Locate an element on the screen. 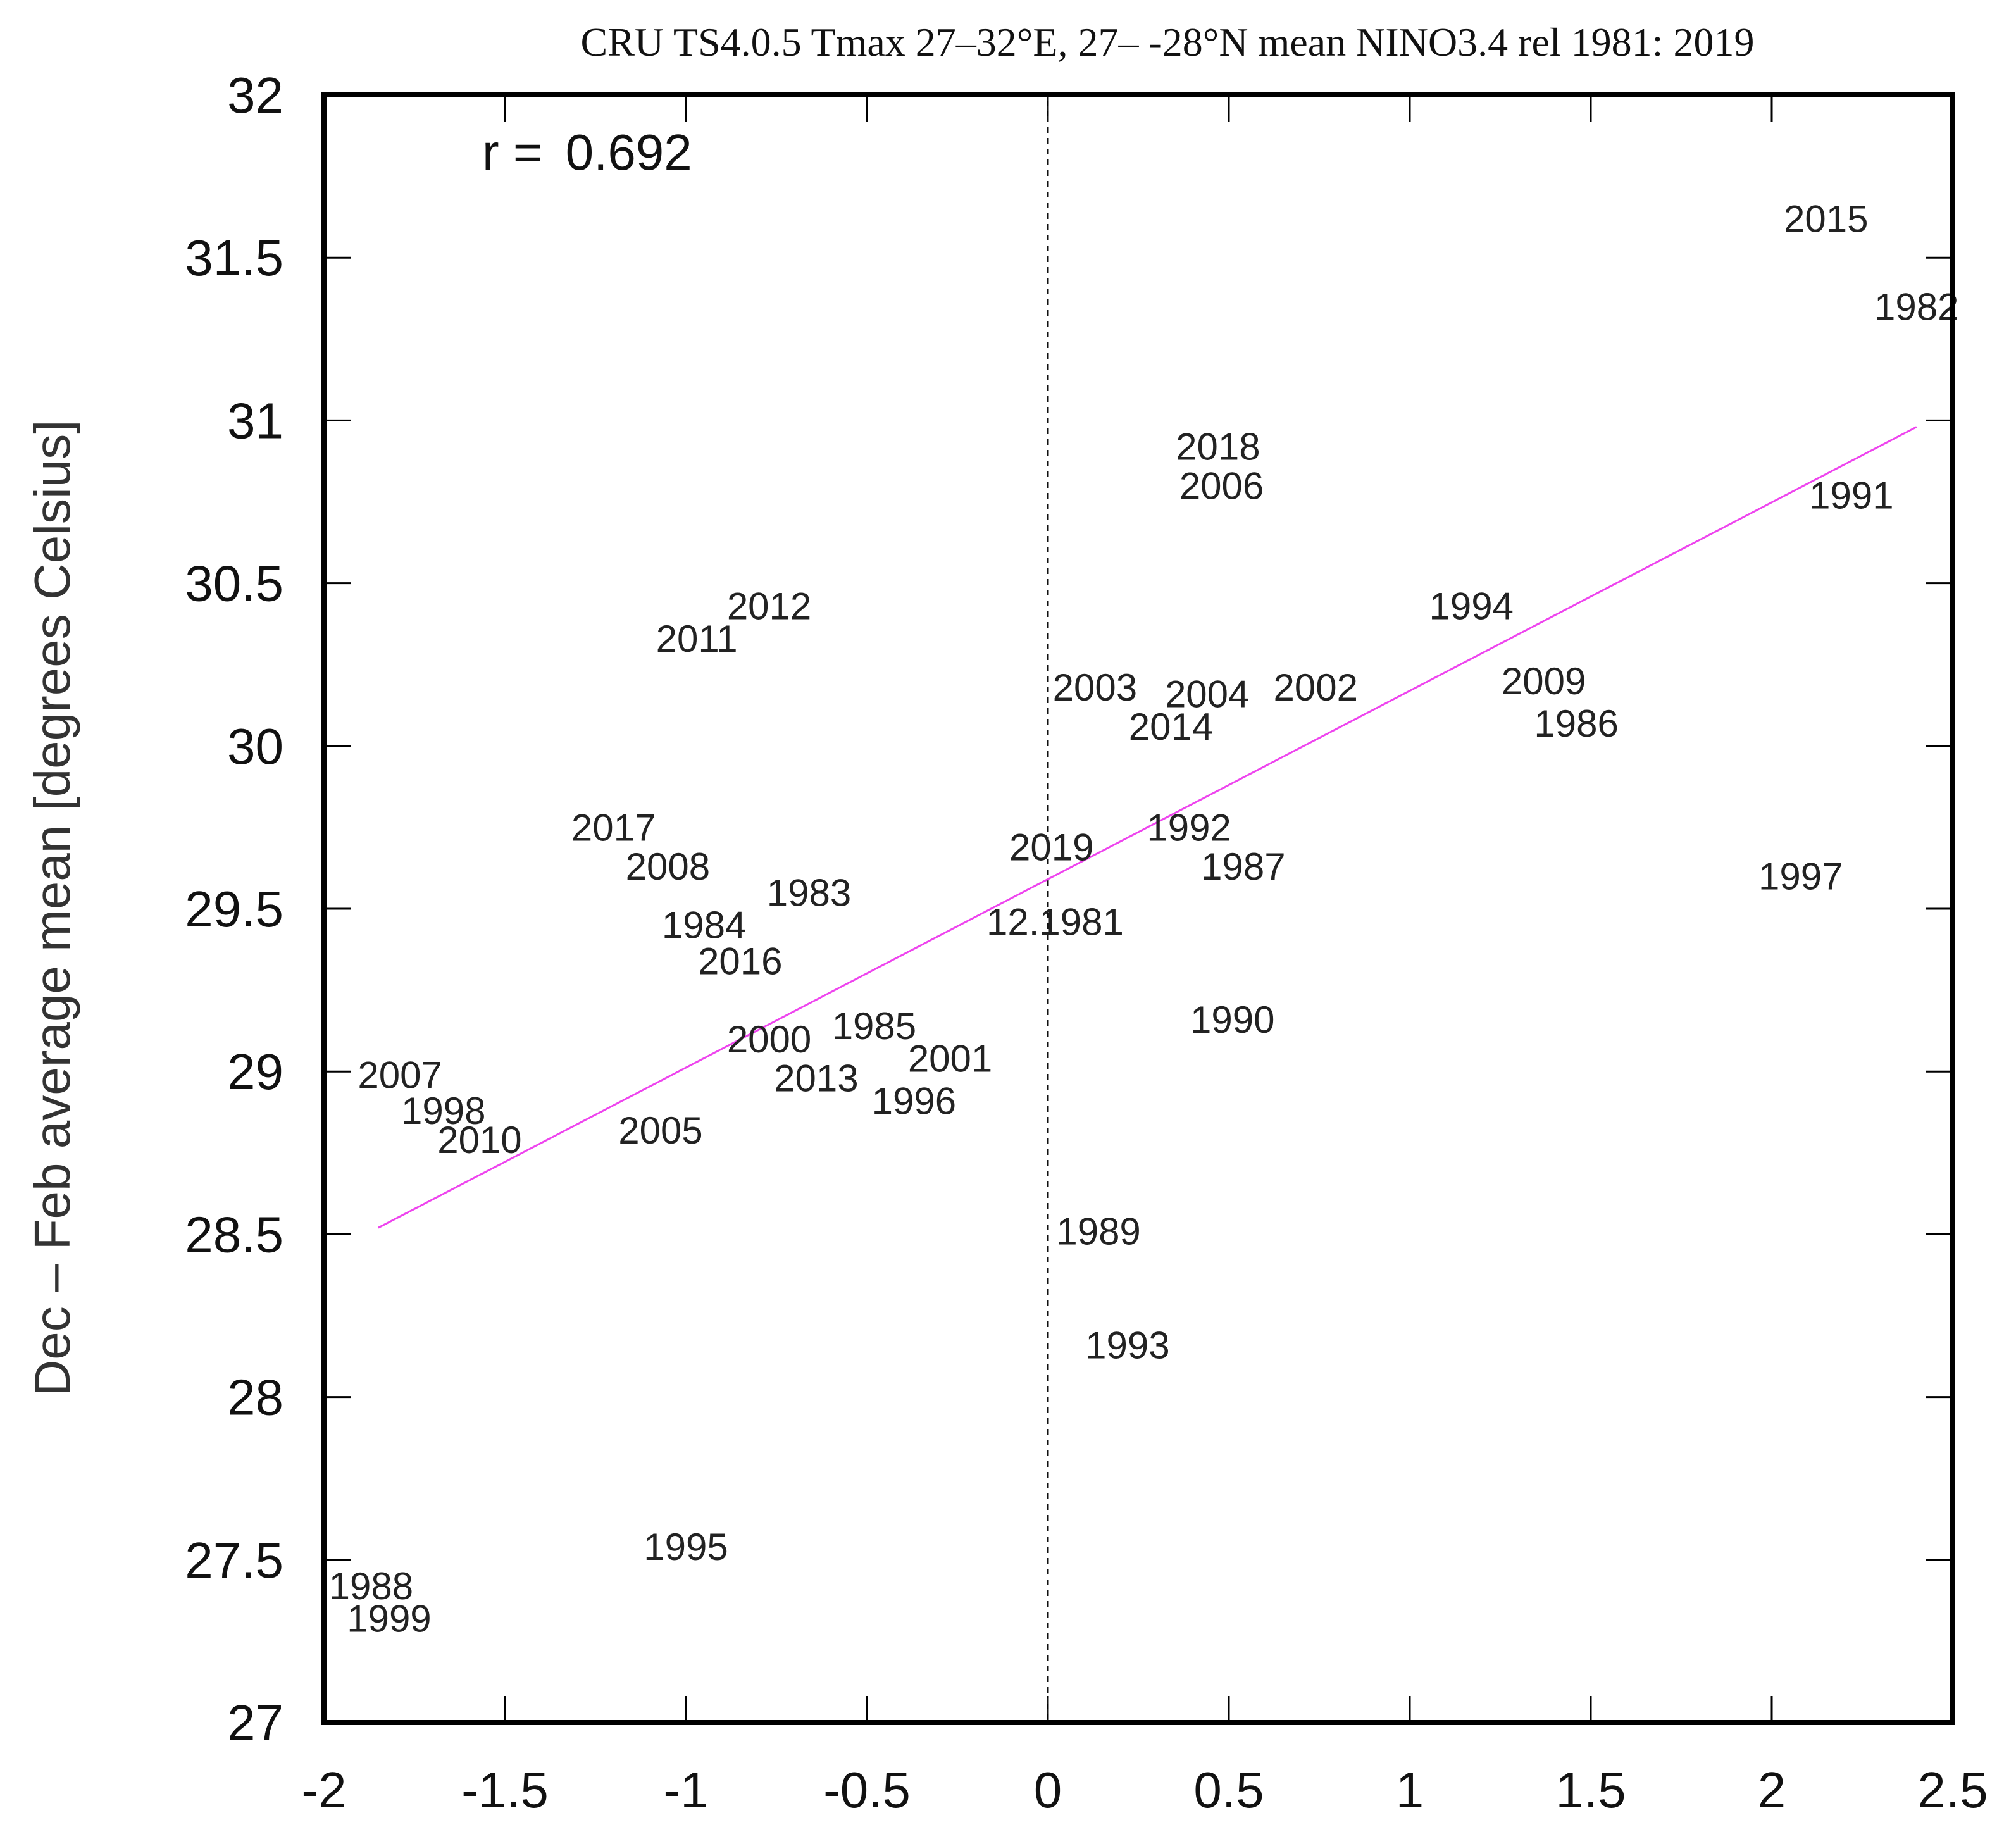  year-point-label: 1985 is located at coordinates (874, 1026).